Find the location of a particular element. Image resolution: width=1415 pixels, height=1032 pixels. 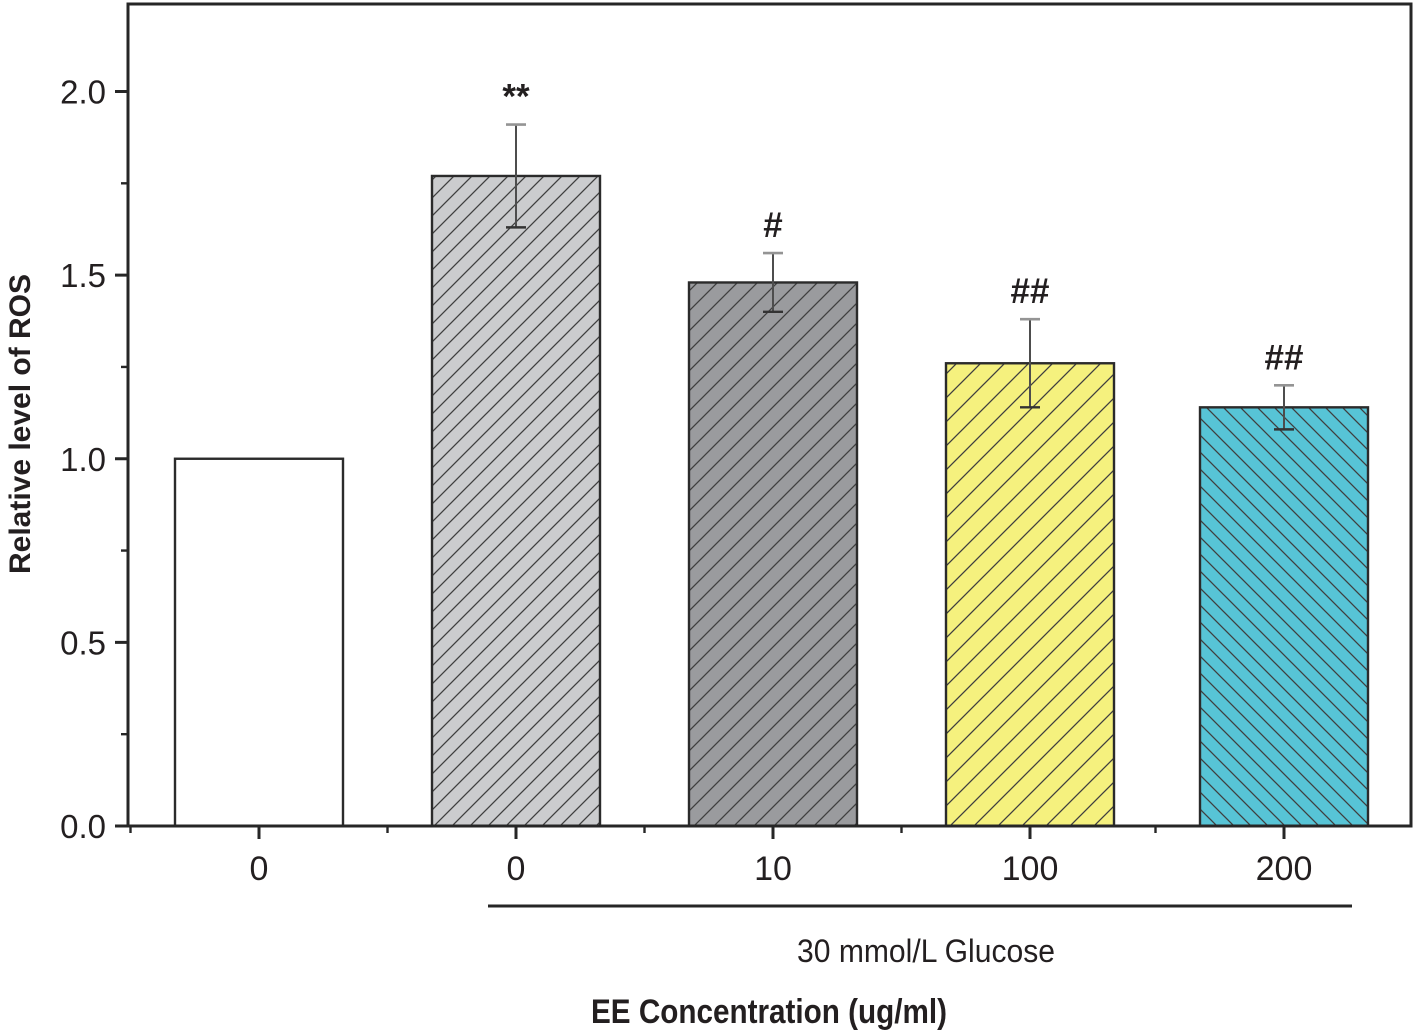

y-tick-label: 0.0 is located at coordinates (83, 826).